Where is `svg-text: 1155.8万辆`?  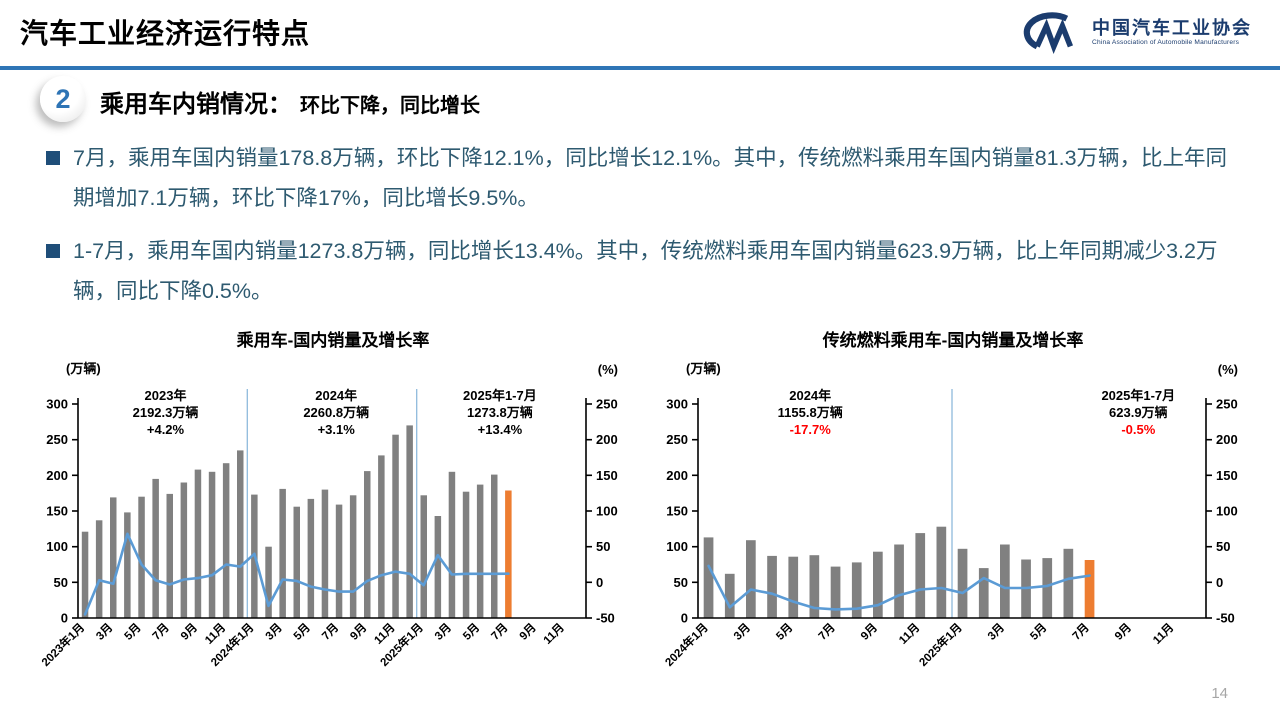 svg-text: 1155.8万辆 is located at coordinates (810, 412).